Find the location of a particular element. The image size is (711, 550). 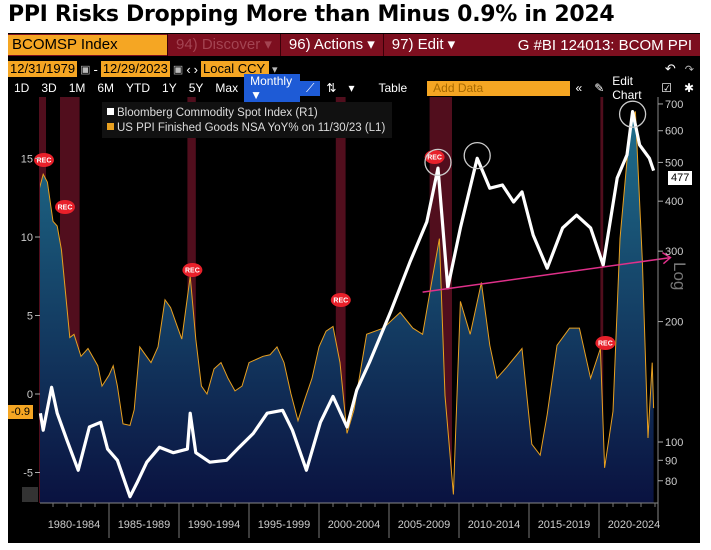

prev-icon: ‹ is located at coordinates (188, 69).